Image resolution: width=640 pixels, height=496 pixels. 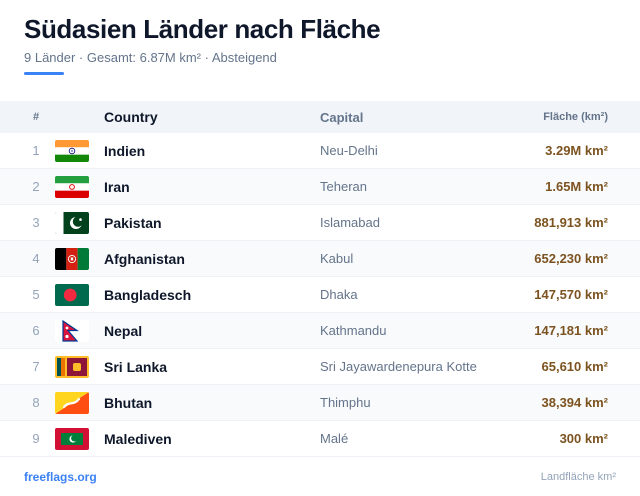 I want to click on country-name: Nepal, so click(x=123, y=330).